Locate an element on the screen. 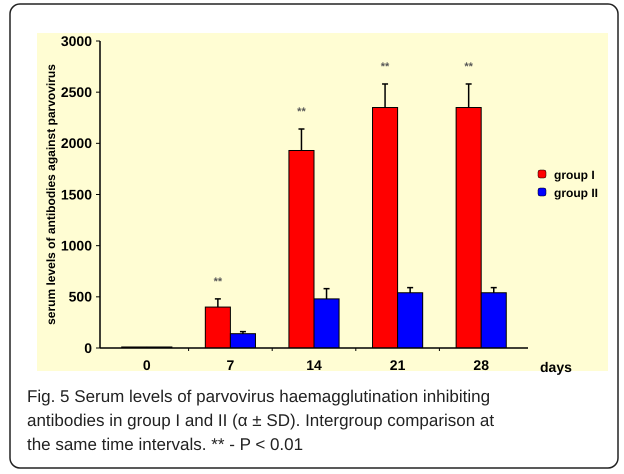 This screenshot has height=474, width=624. x-tick-label: 28 is located at coordinates (481, 365).